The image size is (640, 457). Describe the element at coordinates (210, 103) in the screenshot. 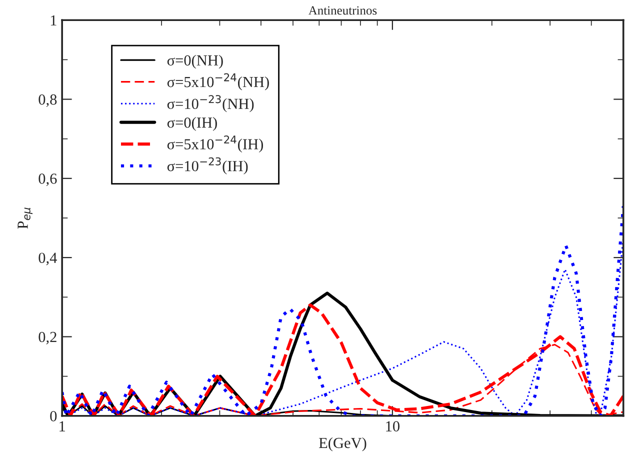

I see `legend-label: σ=10$^{−23}$(NH)` at that location.